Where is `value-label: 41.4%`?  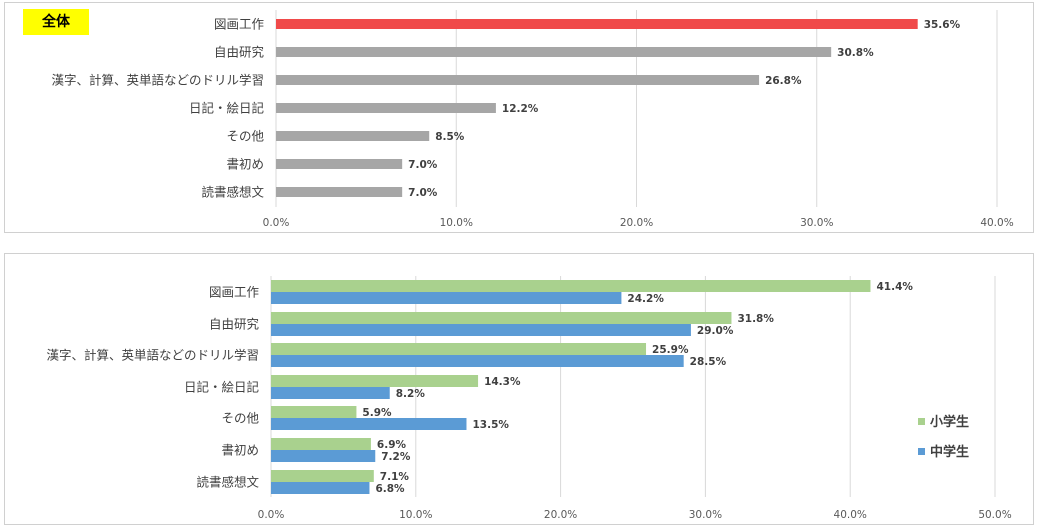
value-label: 41.4% is located at coordinates (894, 287).